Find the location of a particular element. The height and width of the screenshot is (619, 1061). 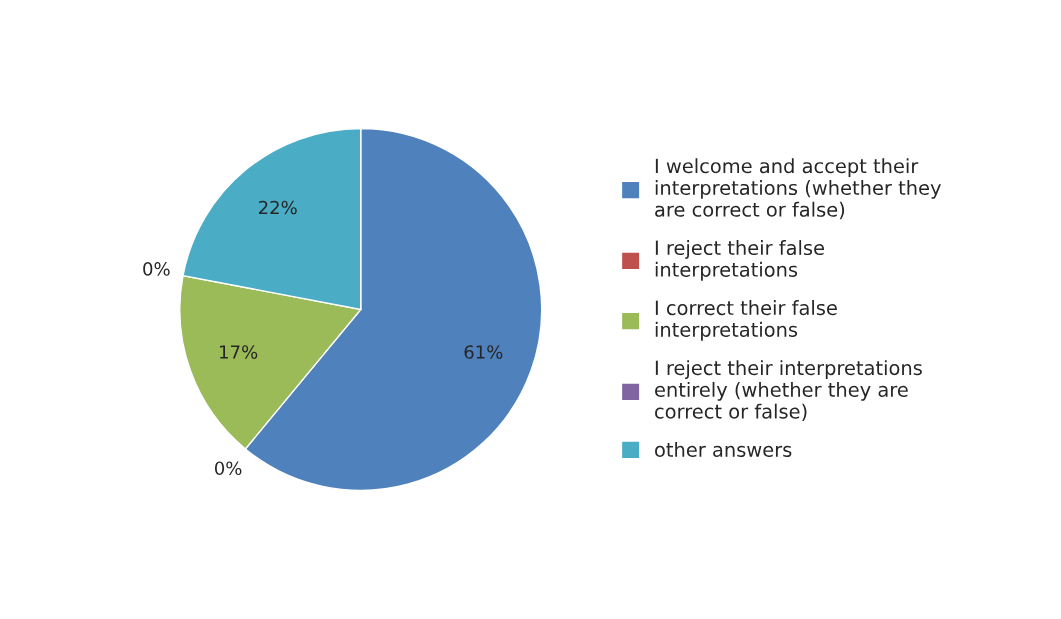

legend-label: other answers is located at coordinates (723, 449).